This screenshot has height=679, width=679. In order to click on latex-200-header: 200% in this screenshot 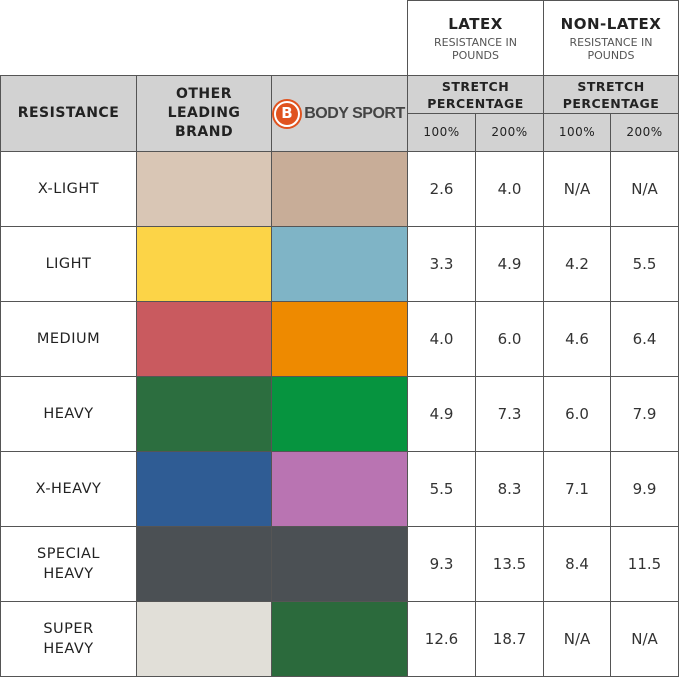, I will do `click(509, 132)`.